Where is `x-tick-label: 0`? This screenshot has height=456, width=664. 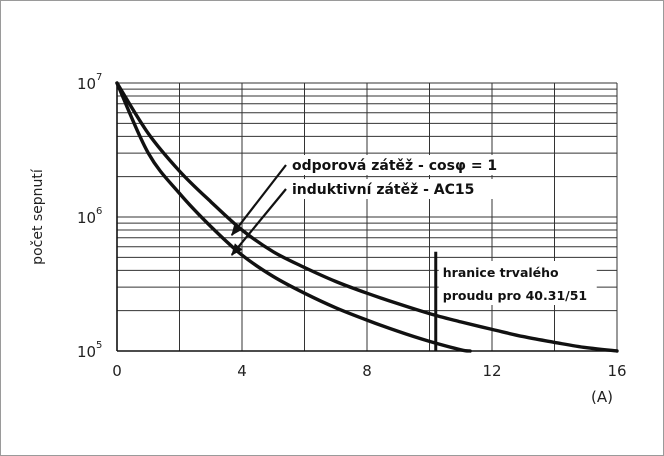 x-tick-label: 0 is located at coordinates (117, 371).